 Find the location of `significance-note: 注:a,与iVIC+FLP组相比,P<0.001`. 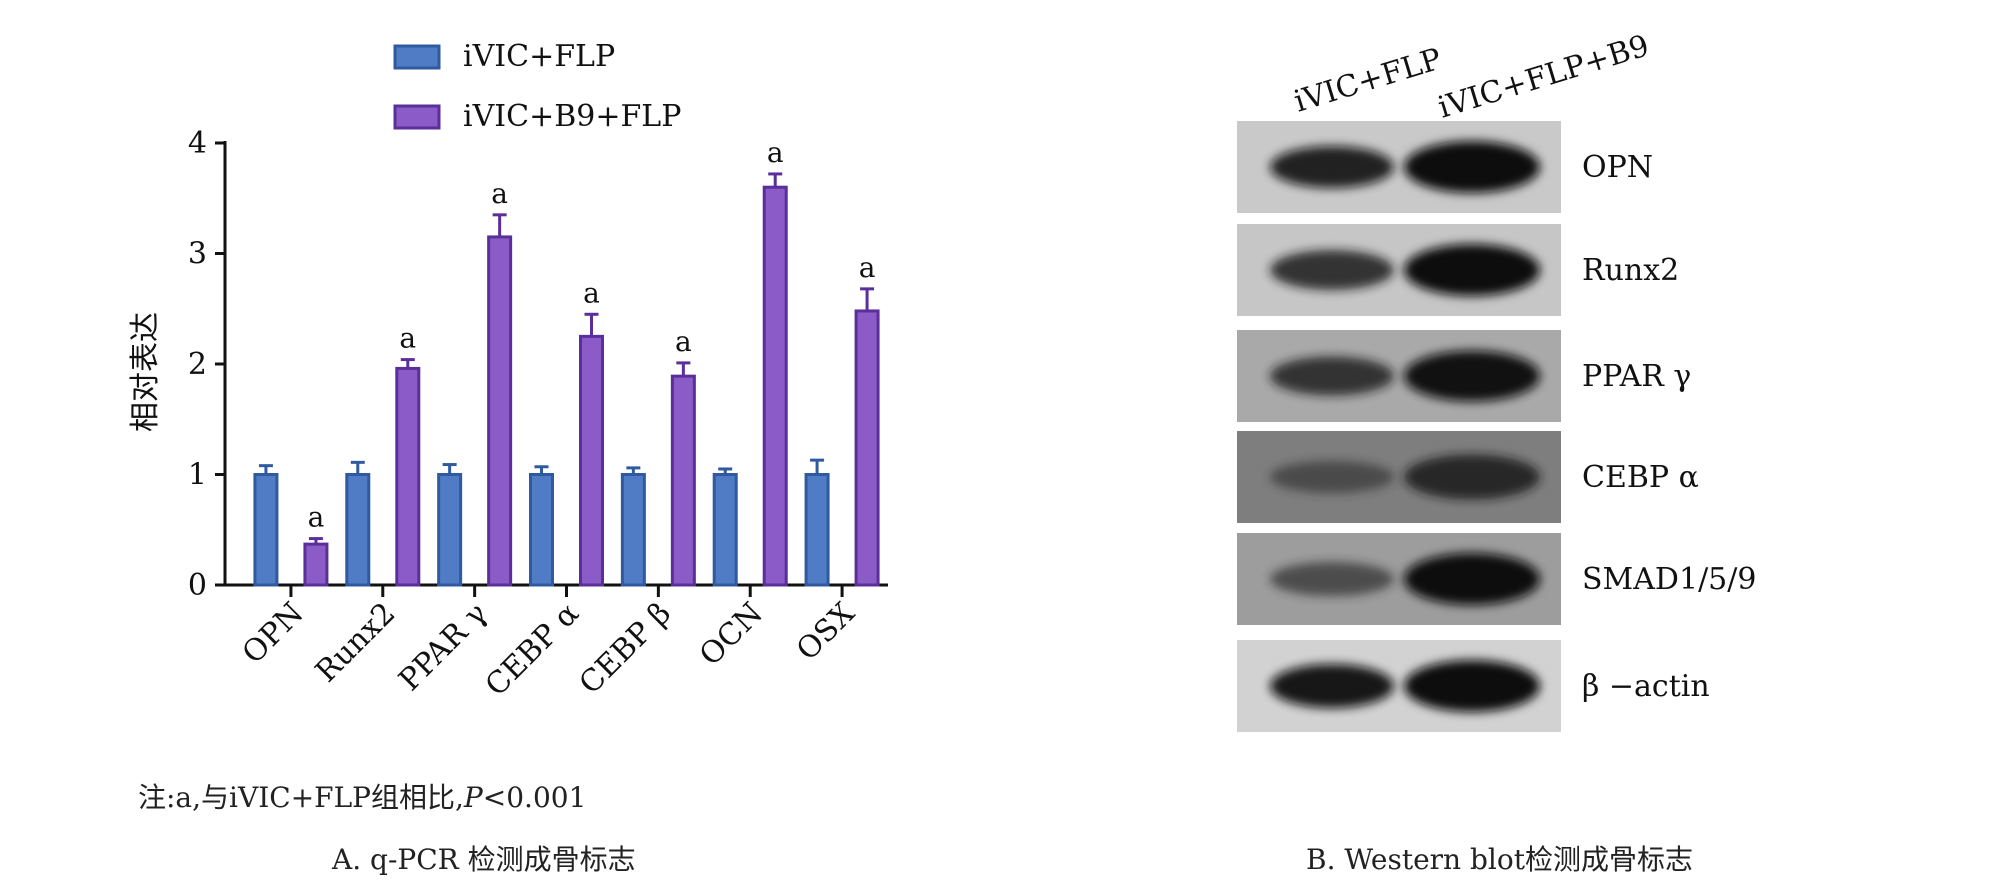

significance-note: 注:a,与iVIC+FLP组相比,P<0.001 is located at coordinates (362, 796).